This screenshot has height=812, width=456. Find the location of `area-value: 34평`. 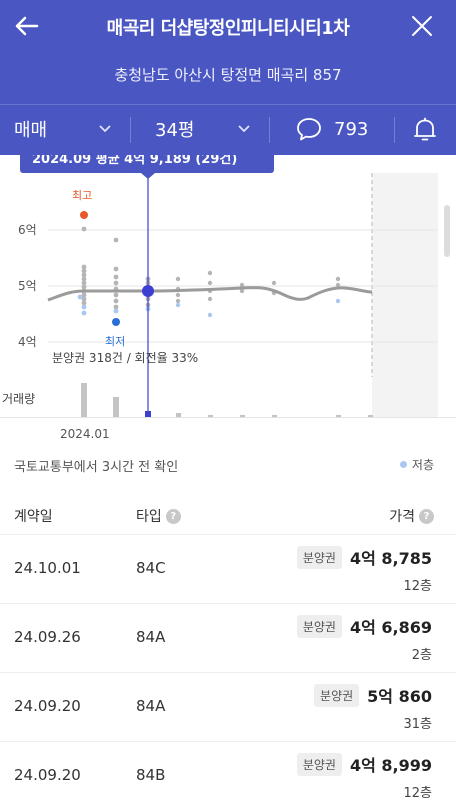

area-value: 34평 is located at coordinates (175, 130).